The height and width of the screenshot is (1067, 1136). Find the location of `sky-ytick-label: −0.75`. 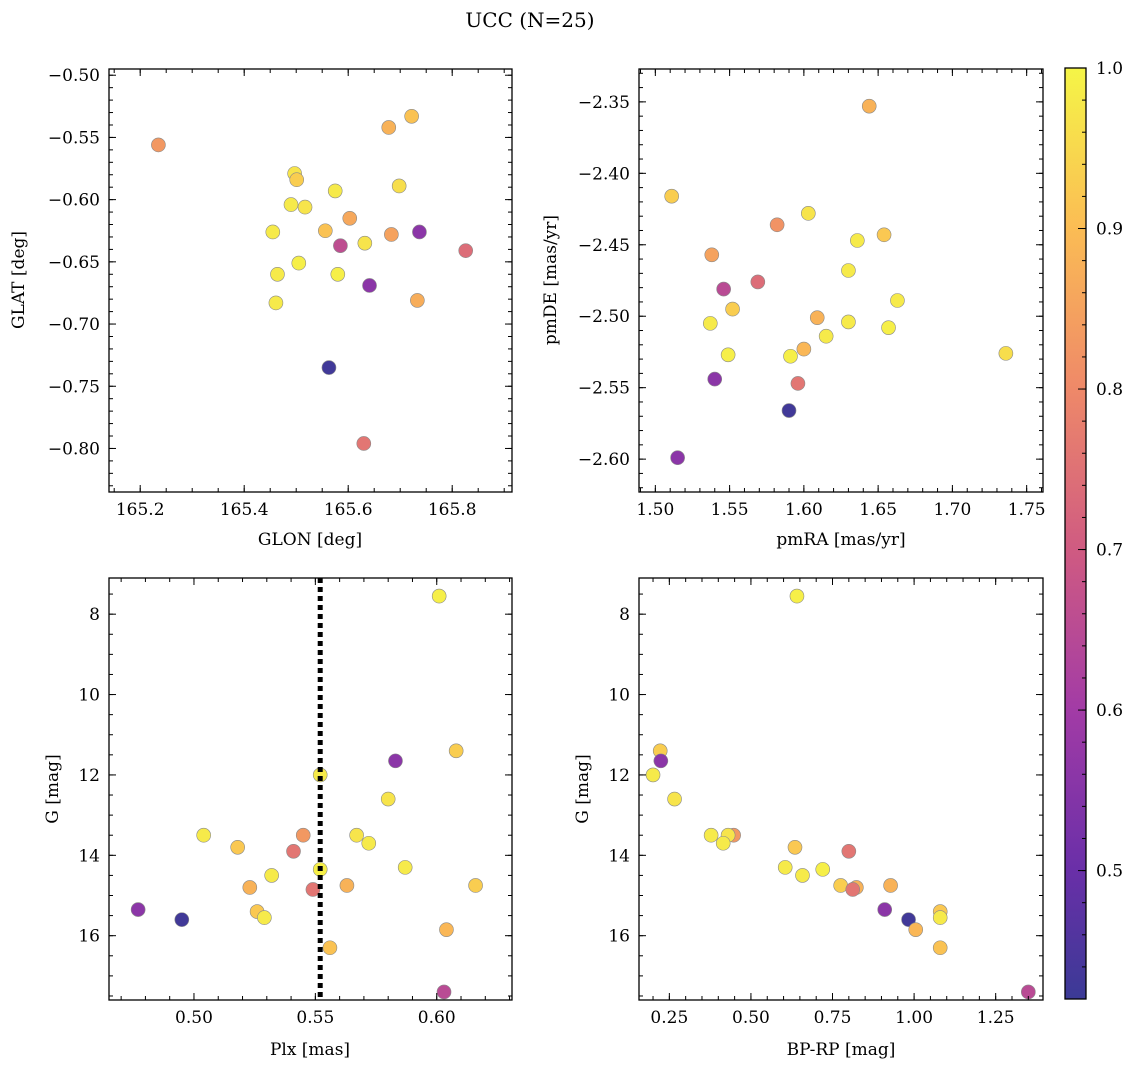

sky-ytick-label: −0.75 is located at coordinates (74, 387).